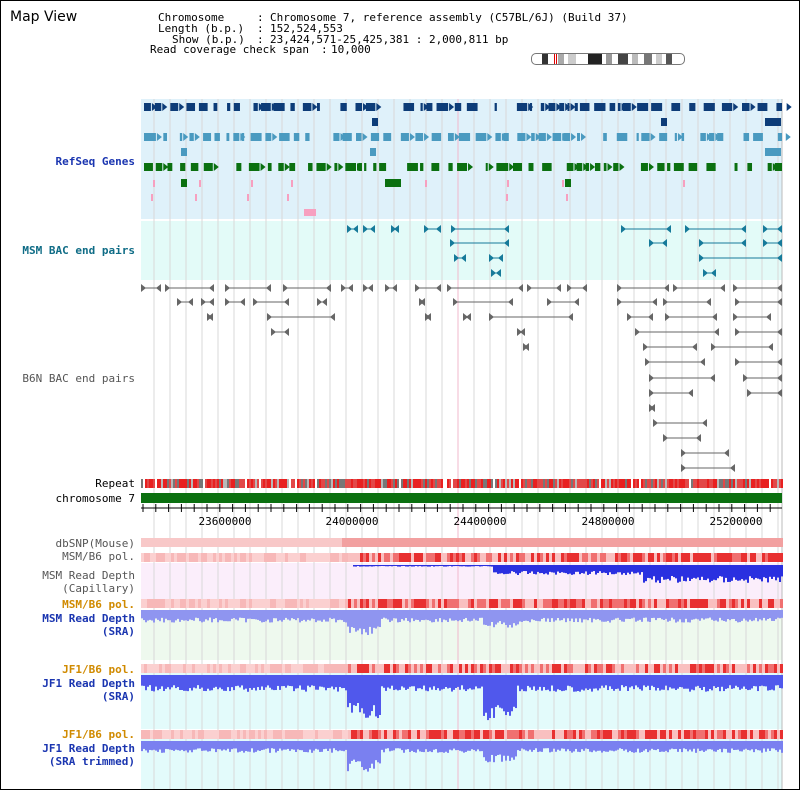  Describe the element at coordinates (98, 669) in the screenshot. I see `jf1-b6-pol-label-1: JF1/B6 pol.` at that location.